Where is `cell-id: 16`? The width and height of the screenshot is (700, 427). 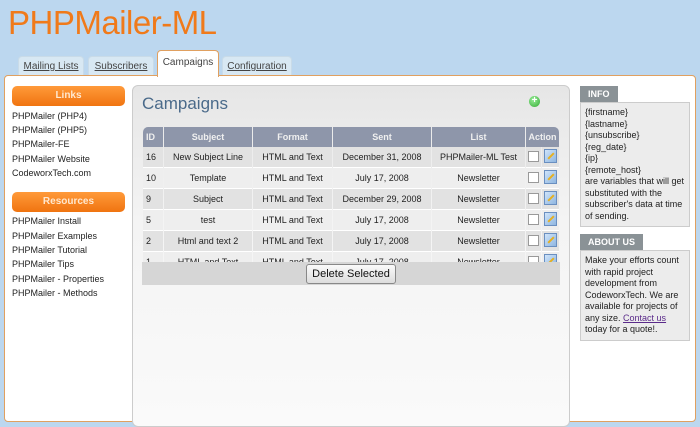
cell-id: 16 is located at coordinates (153, 157).